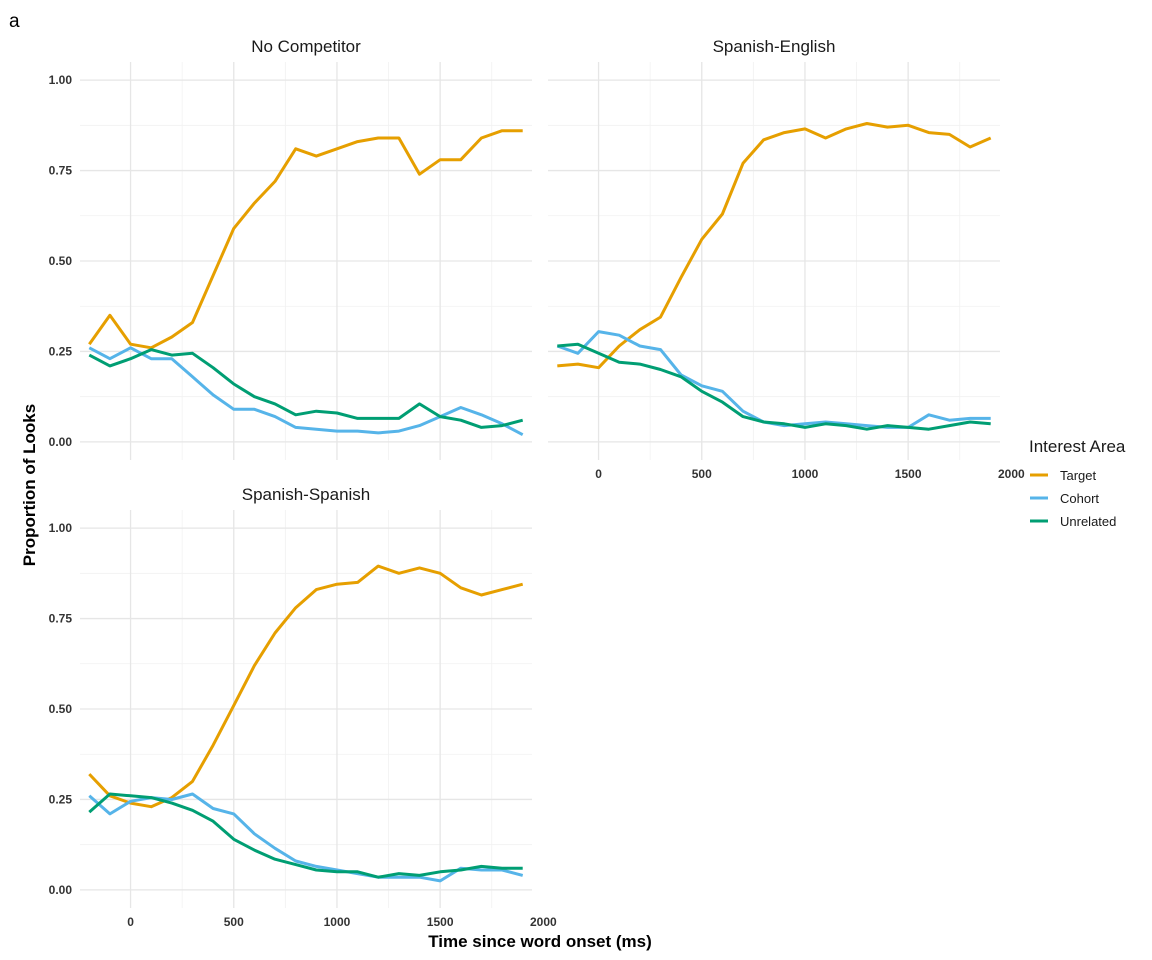 The width and height of the screenshot is (1152, 960). I want to click on legend-label-cohort: Cohort, so click(1079, 498).